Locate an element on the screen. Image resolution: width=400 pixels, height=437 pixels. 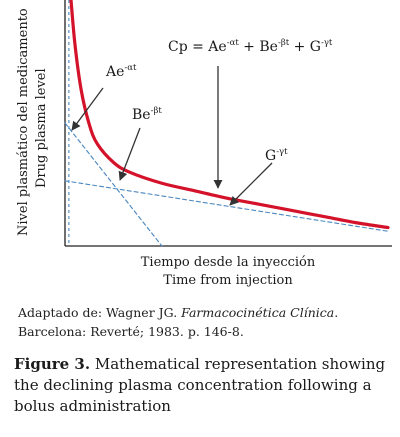
y-axis-label-english: Drug plasma level is located at coordinates (41, 128).